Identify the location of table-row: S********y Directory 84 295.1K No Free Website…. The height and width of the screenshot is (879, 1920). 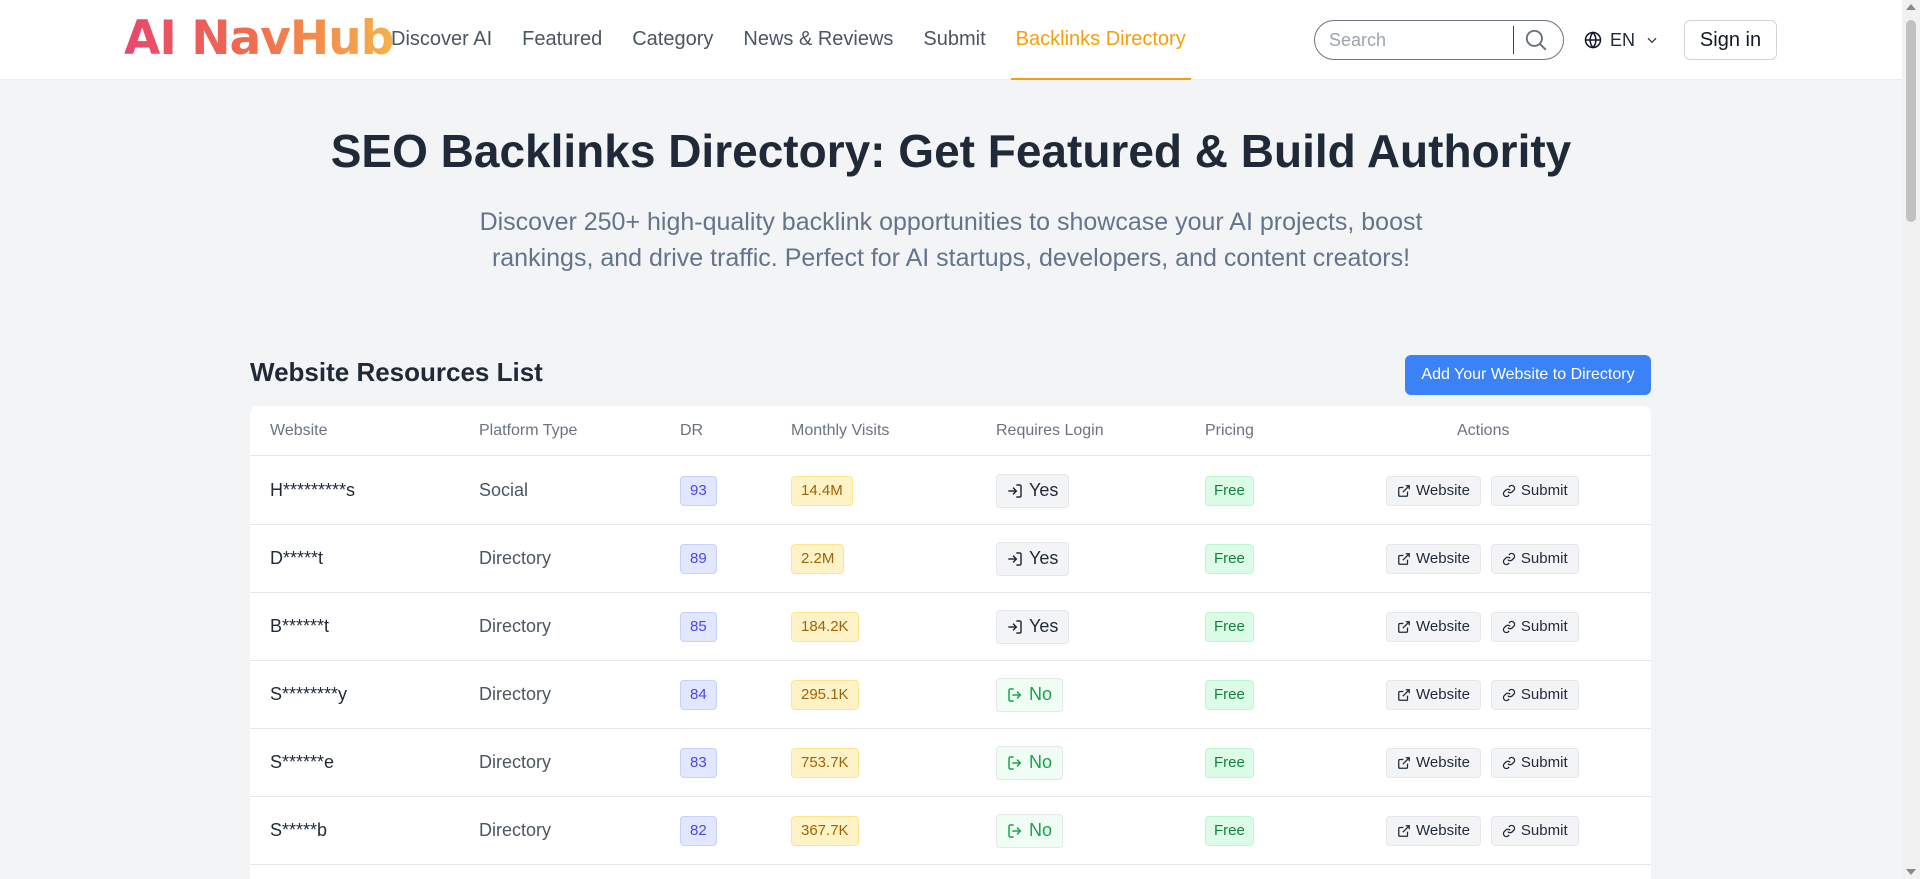
(950, 695).